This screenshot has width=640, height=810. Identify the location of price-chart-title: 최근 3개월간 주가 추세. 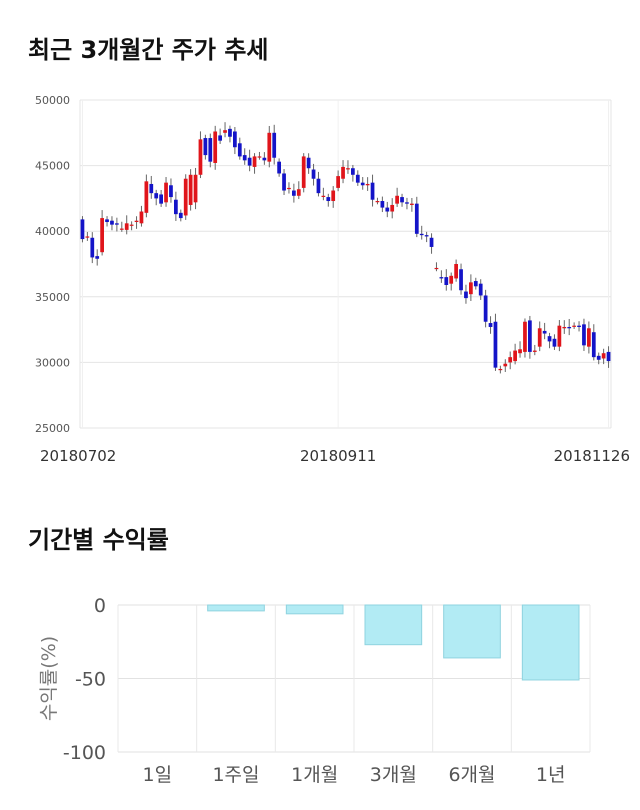
(148, 50).